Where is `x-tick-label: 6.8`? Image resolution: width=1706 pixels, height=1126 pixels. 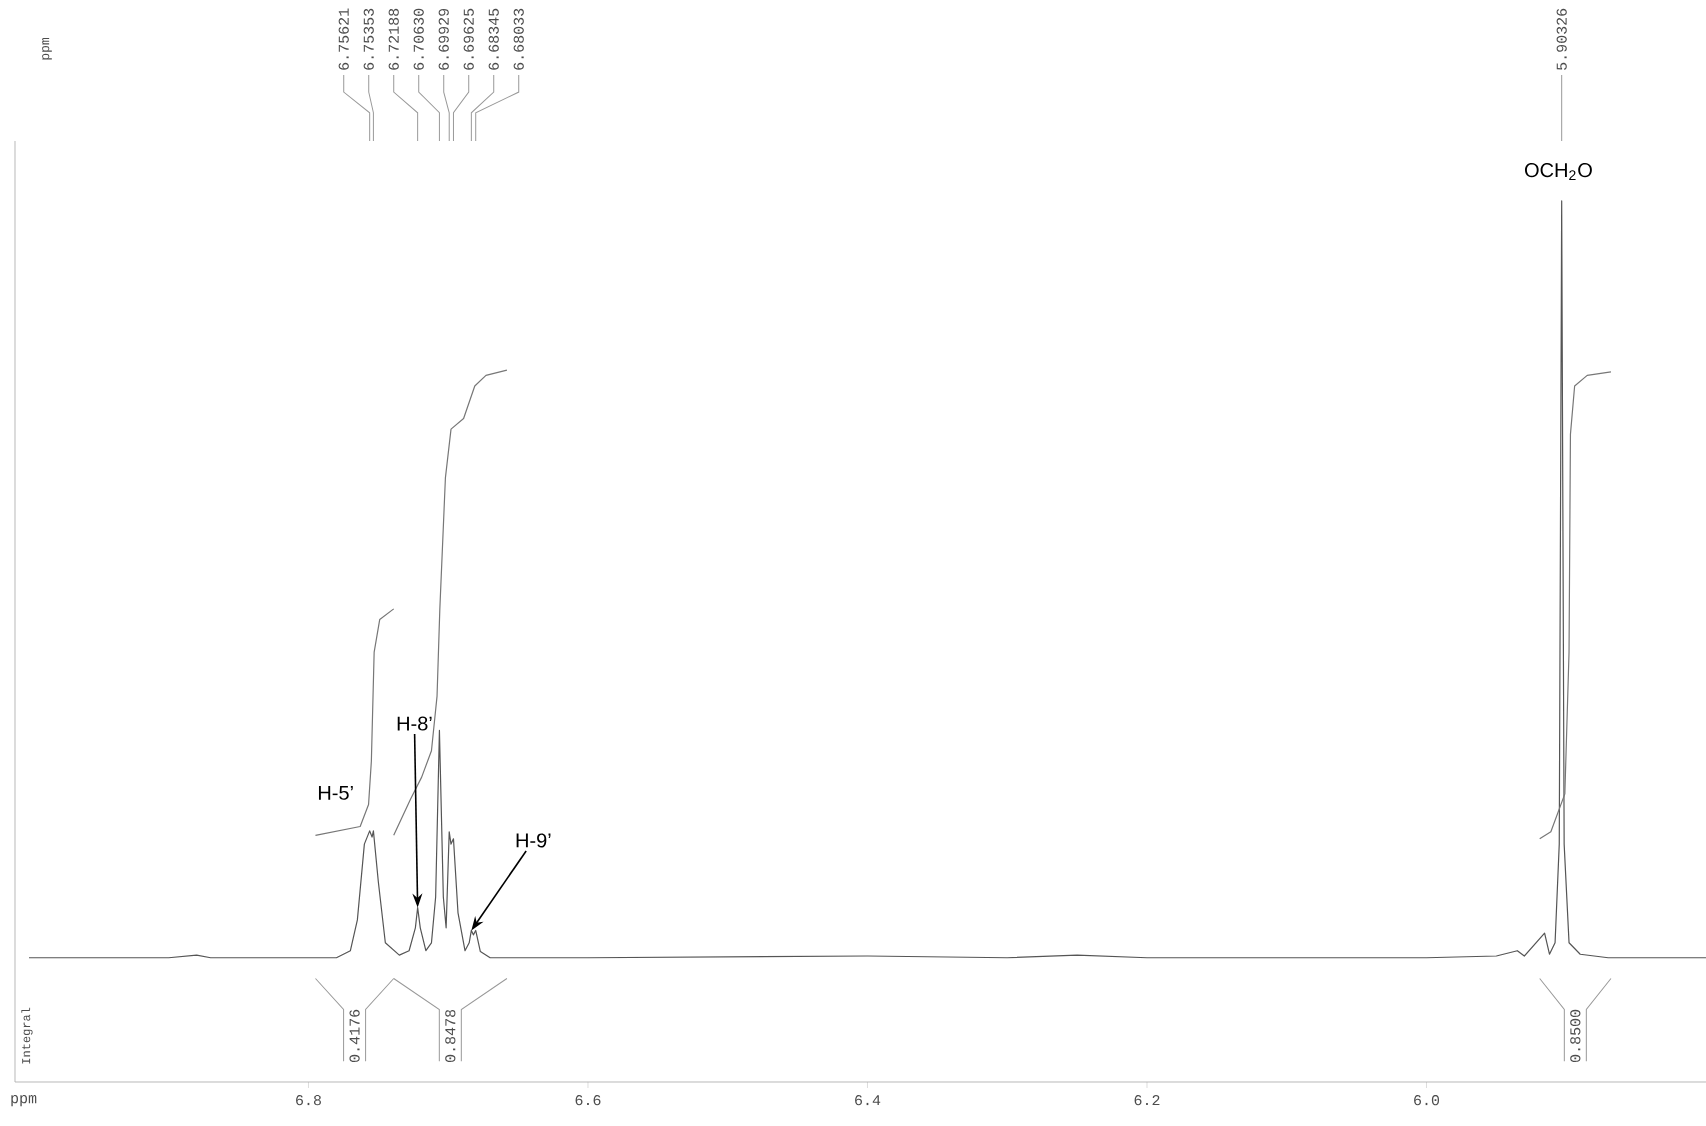 x-tick-label: 6.8 is located at coordinates (308, 1100).